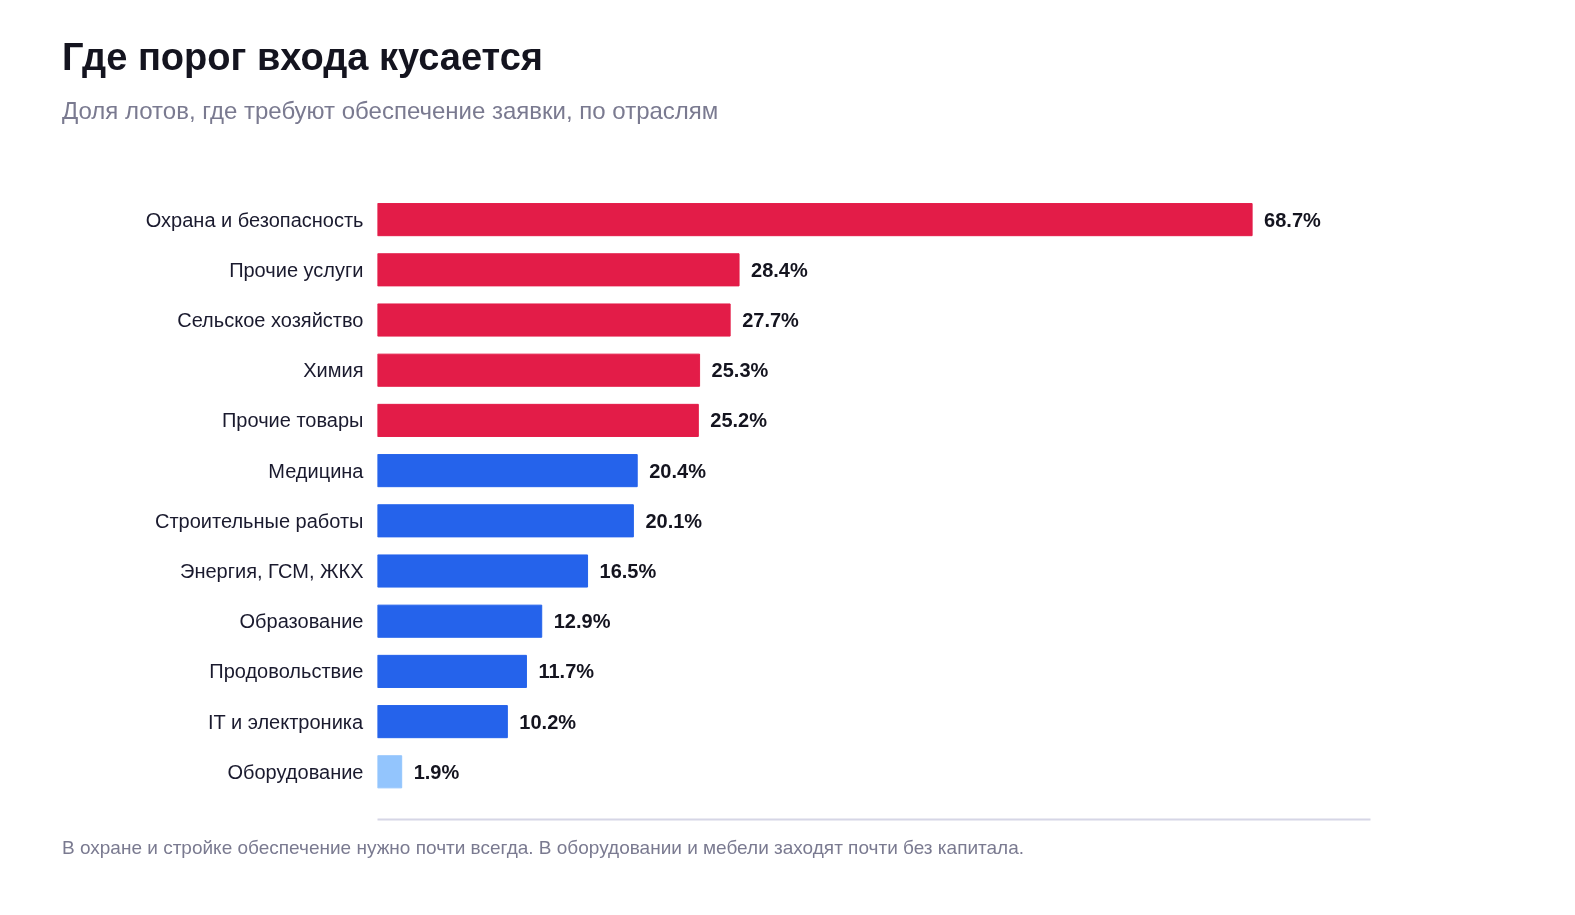  I want to click on data-label: 25.2%, so click(739, 419).